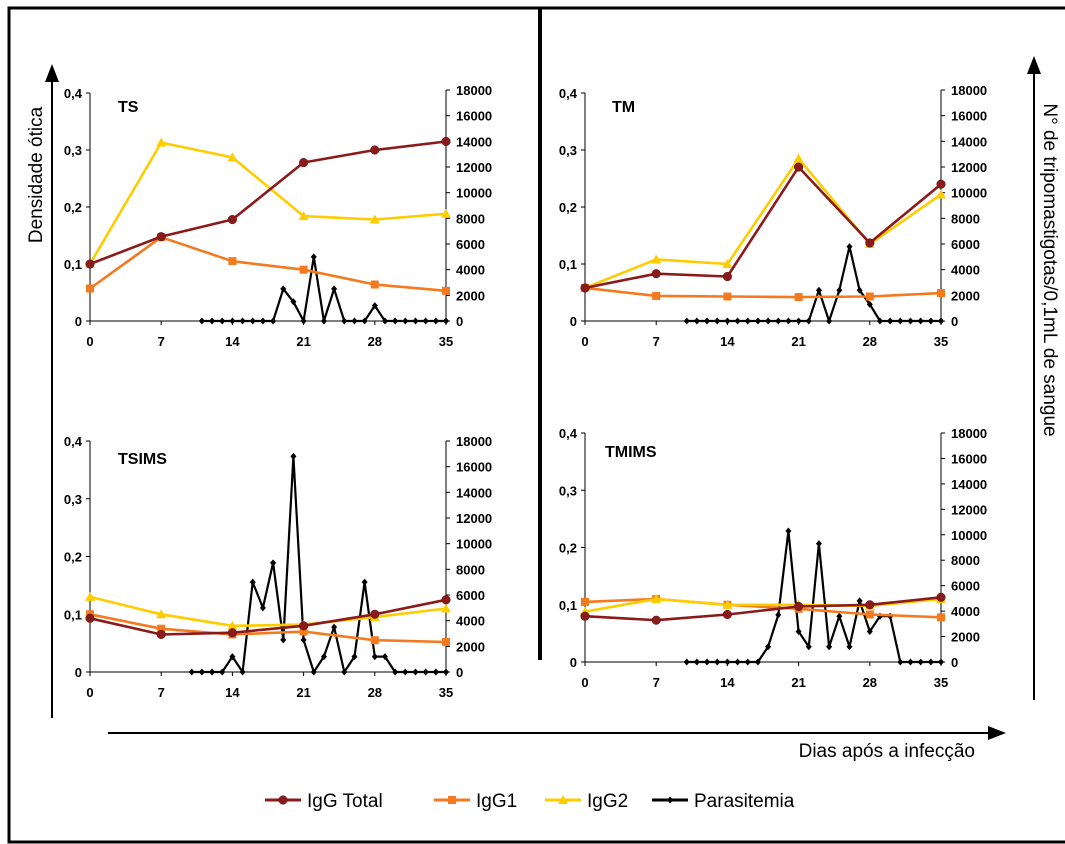 Image resolution: width=1065 pixels, height=844 pixels. What do you see at coordinates (78, 321) in the screenshot?
I see `y-tick-label: 0` at bounding box center [78, 321].